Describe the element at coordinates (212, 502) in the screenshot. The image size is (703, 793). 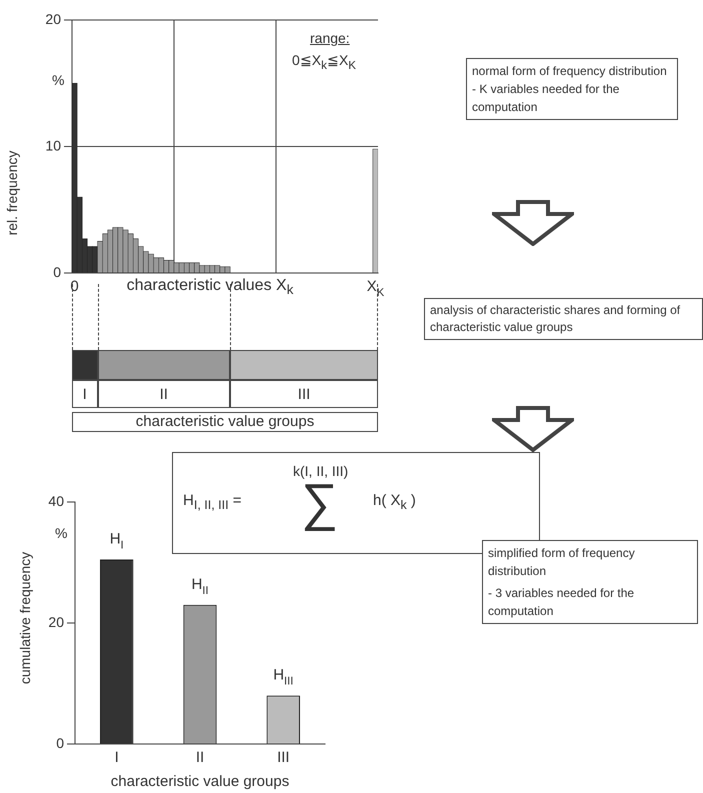
I see `annotation: H$_{I, II, III}$ =` at that location.